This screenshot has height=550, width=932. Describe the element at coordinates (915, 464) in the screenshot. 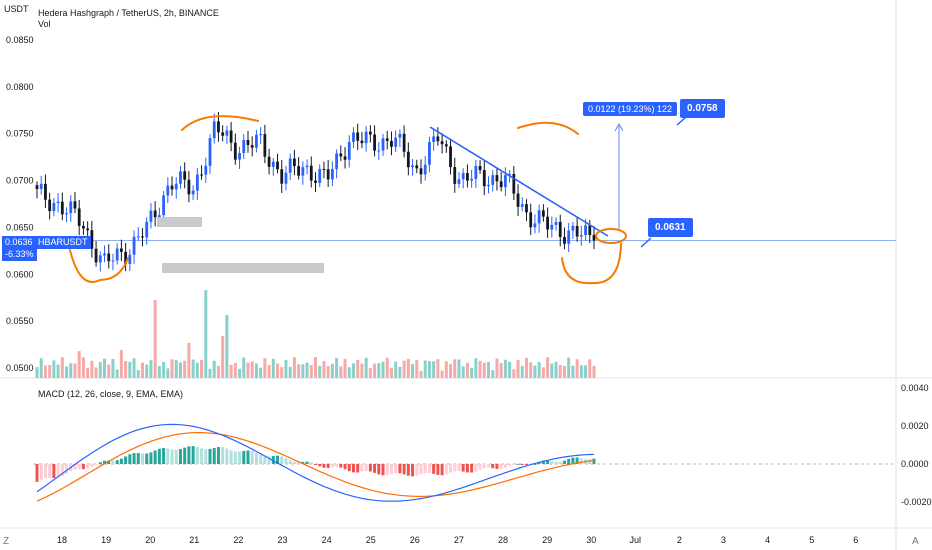

I see `macd-tick-label: 0.0000` at that location.